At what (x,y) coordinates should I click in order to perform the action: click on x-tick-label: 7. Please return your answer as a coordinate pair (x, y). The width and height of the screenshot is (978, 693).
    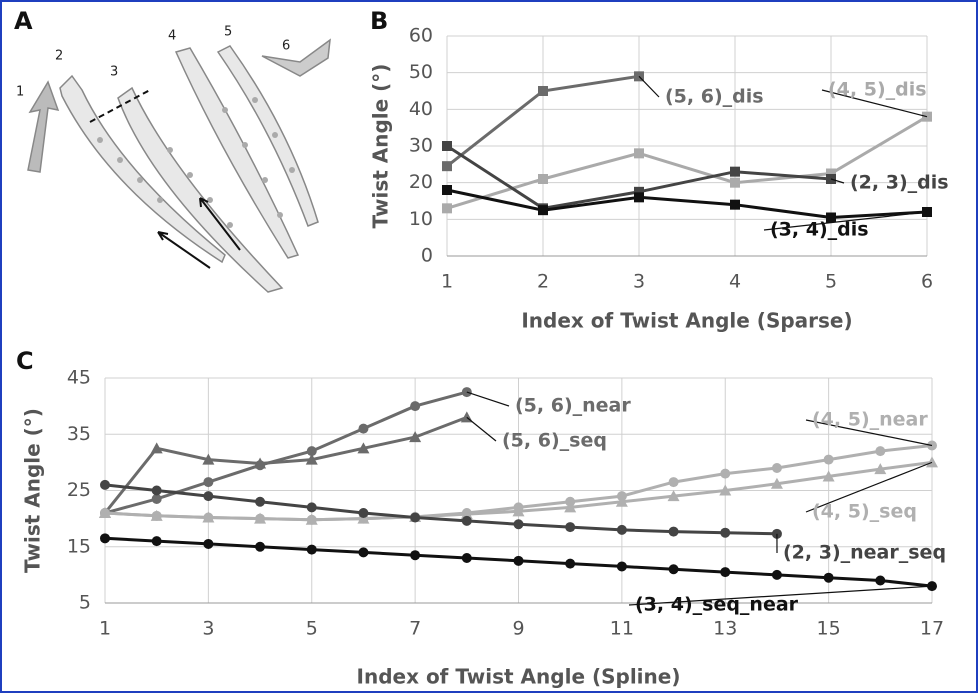
    Looking at the image, I should click on (415, 629).